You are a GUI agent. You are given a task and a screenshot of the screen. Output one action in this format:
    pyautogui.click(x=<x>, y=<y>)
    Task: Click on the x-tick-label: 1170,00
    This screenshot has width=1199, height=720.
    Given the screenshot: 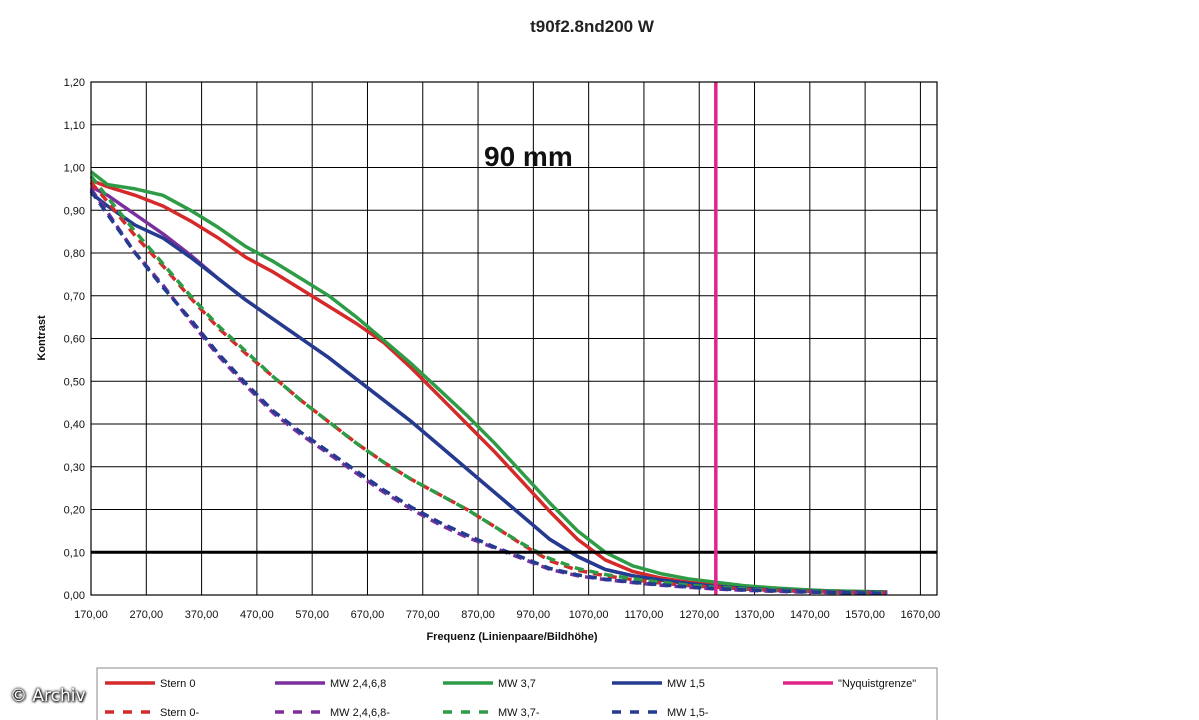 What is the action you would take?
    pyautogui.click(x=643, y=615)
    